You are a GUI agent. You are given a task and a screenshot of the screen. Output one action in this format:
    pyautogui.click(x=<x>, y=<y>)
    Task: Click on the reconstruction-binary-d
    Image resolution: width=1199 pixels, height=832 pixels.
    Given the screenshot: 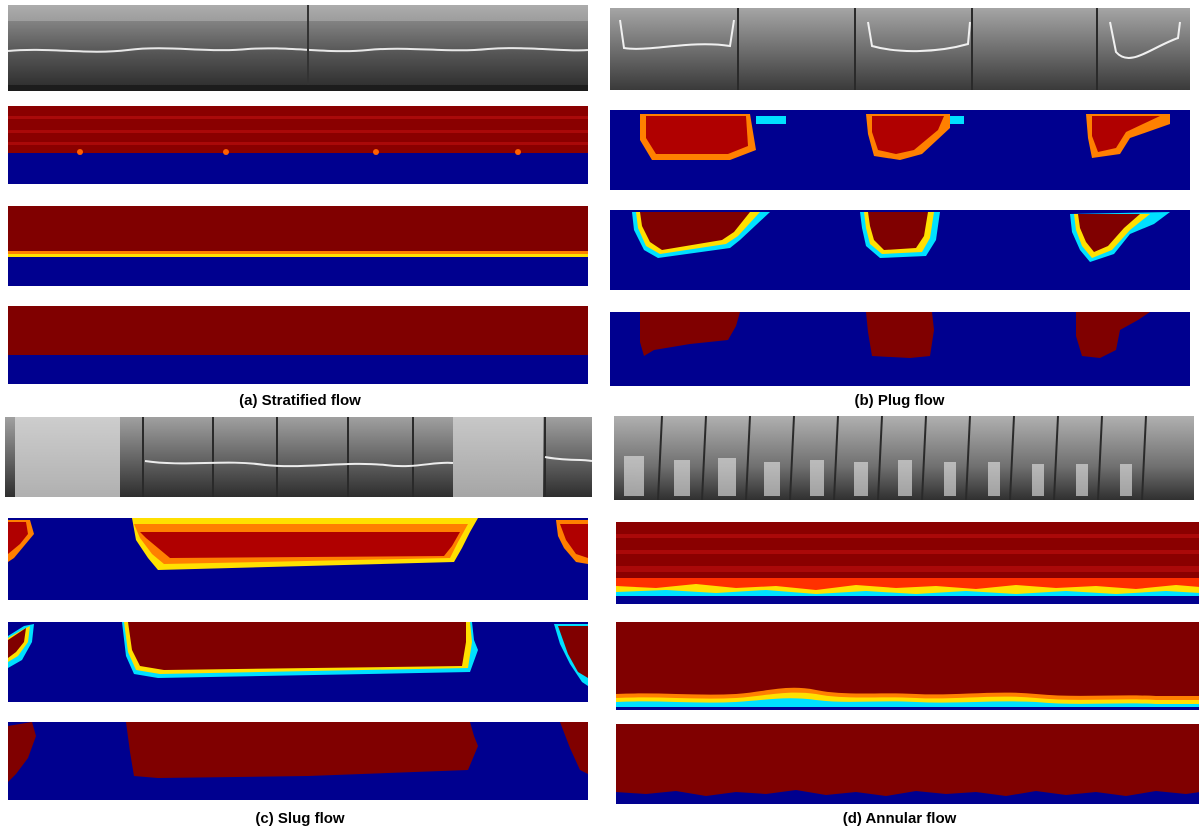 What is the action you would take?
    pyautogui.click(x=907, y=764)
    